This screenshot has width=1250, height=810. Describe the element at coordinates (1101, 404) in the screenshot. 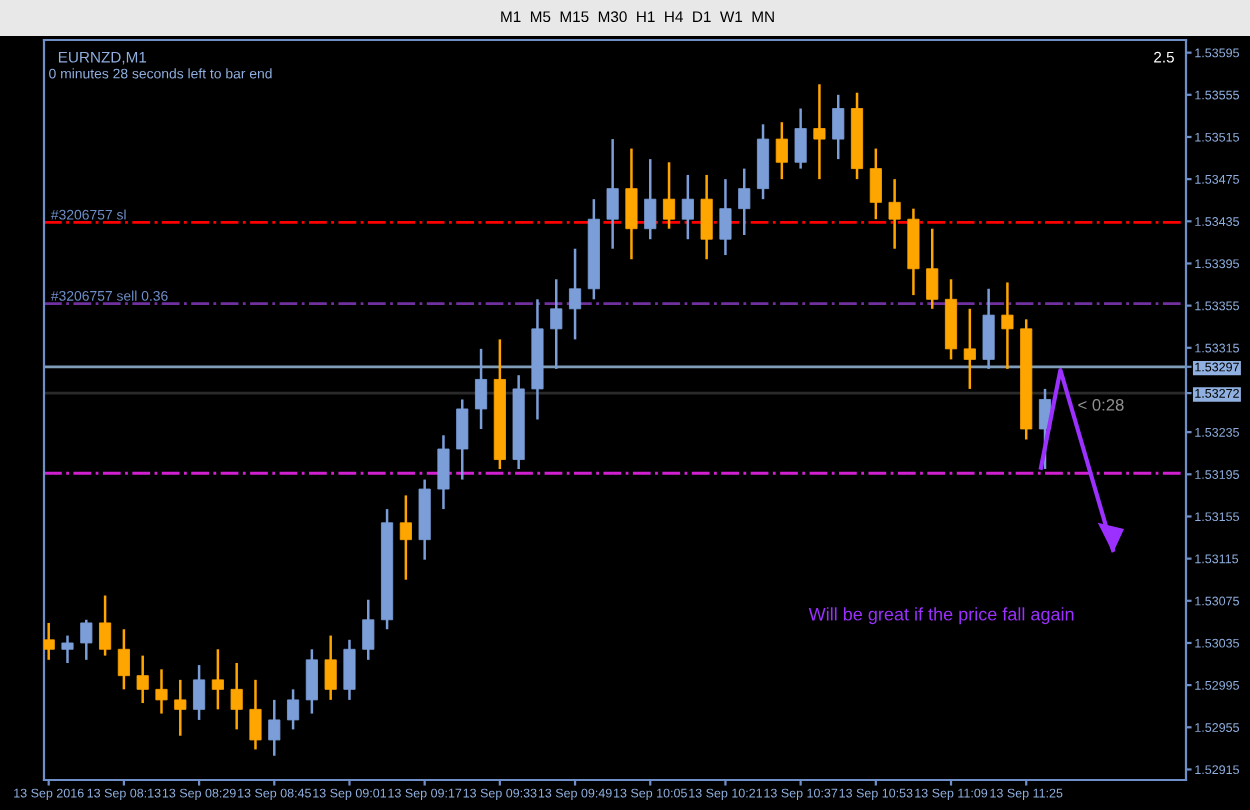

I see `annotation: < 0:28` at that location.